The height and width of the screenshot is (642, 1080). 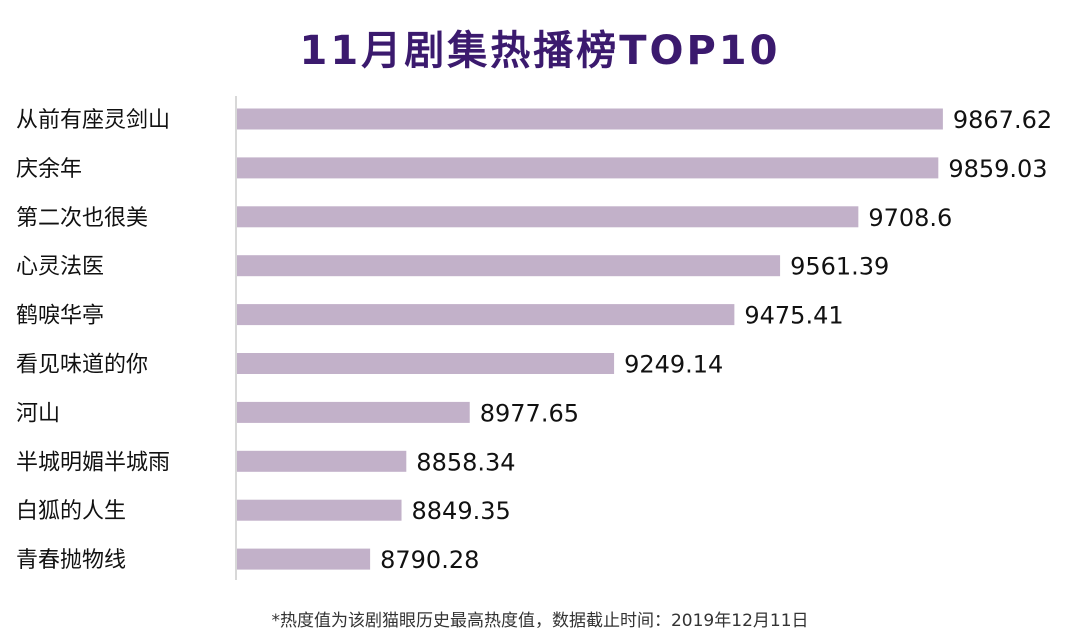 I want to click on category-label: 第二次也很美, so click(x=82, y=218).